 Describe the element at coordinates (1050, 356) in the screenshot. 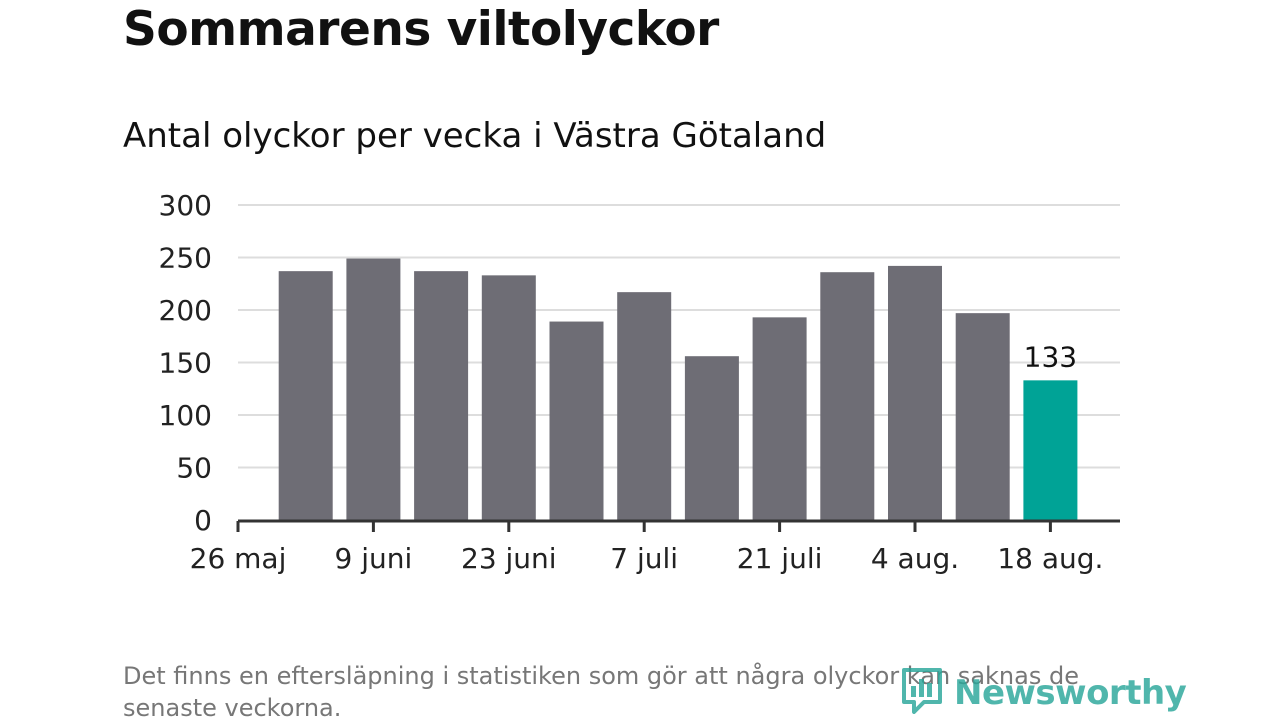

I see `data-label: 133` at that location.